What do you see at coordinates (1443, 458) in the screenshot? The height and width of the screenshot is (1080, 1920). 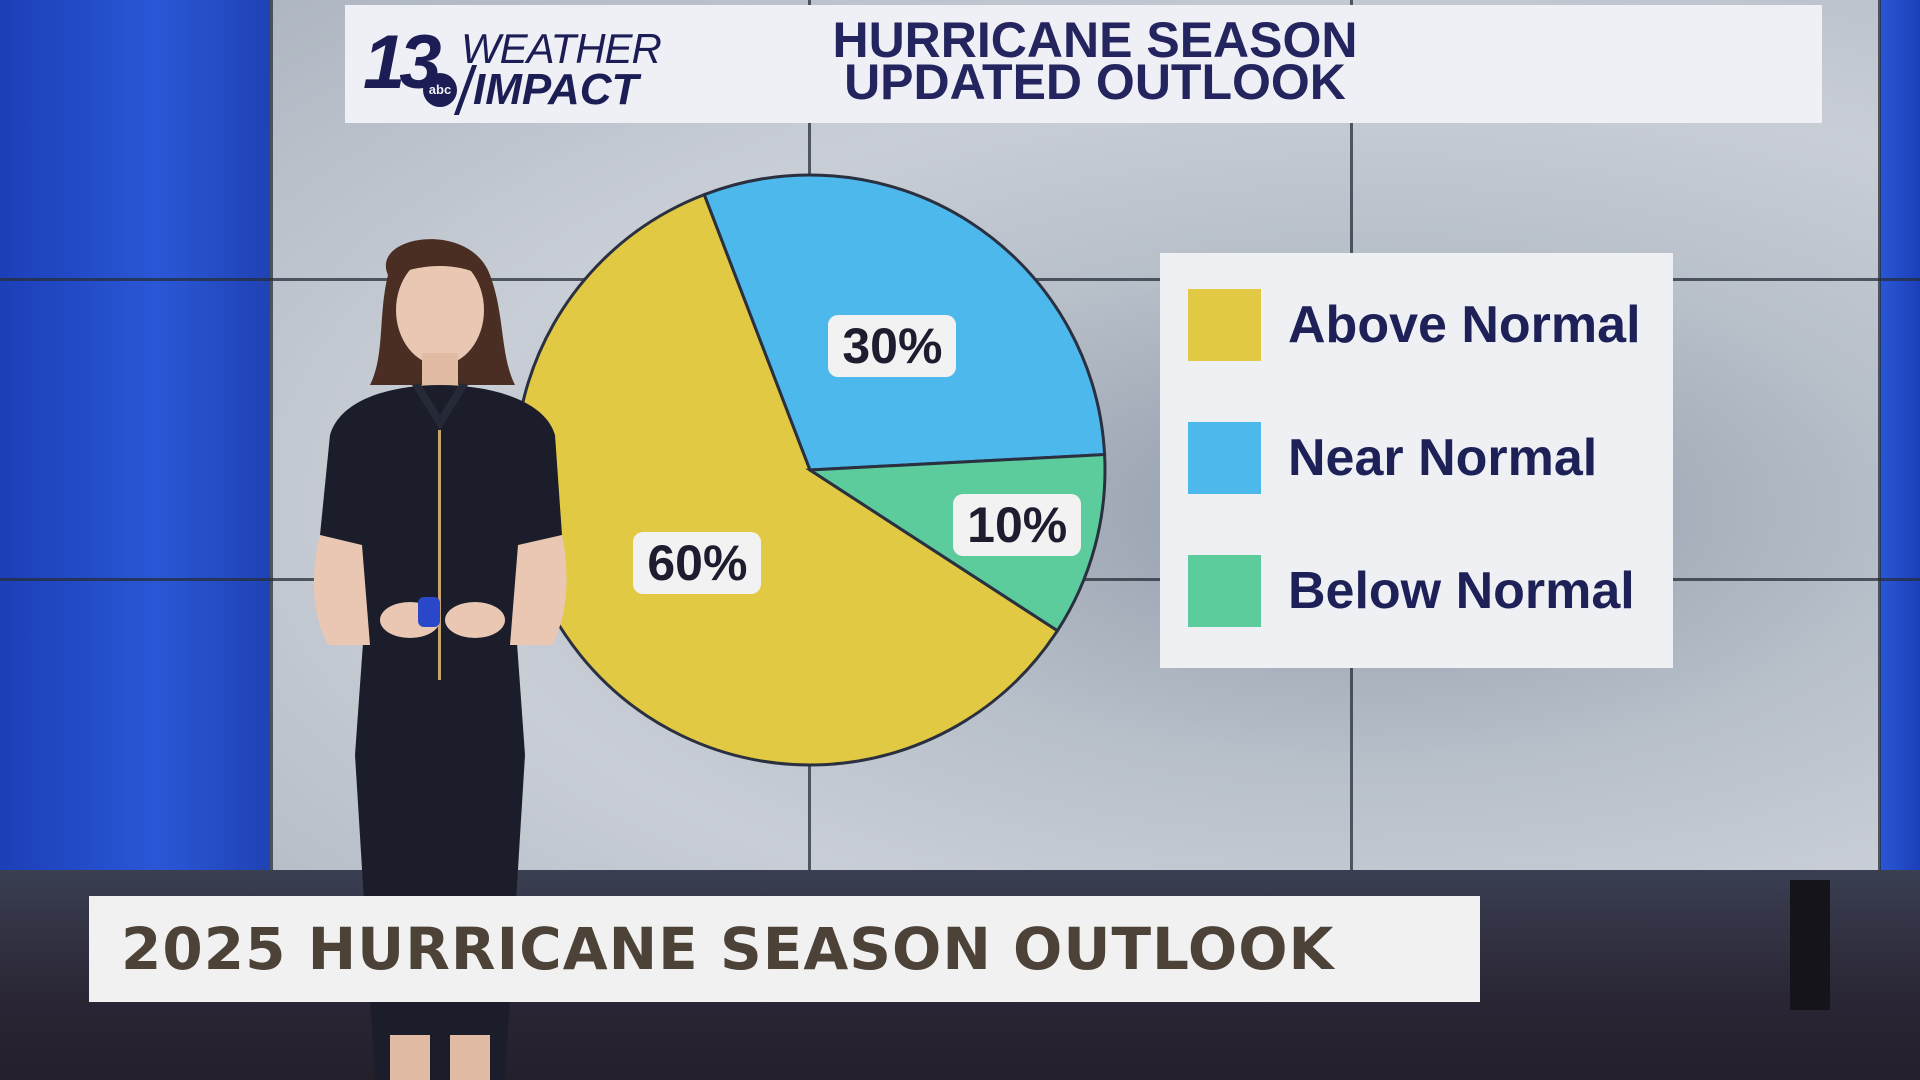 I see `legend-label: Near Normal` at bounding box center [1443, 458].